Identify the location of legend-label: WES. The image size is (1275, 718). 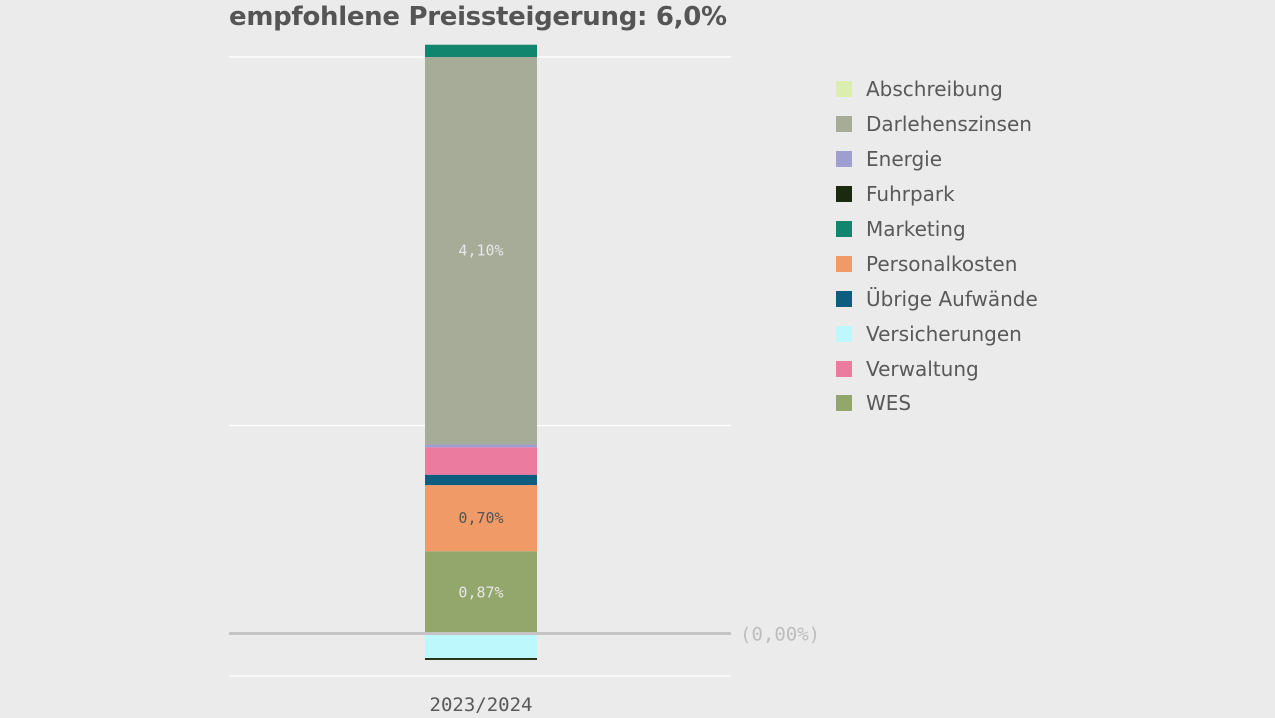
(889, 403).